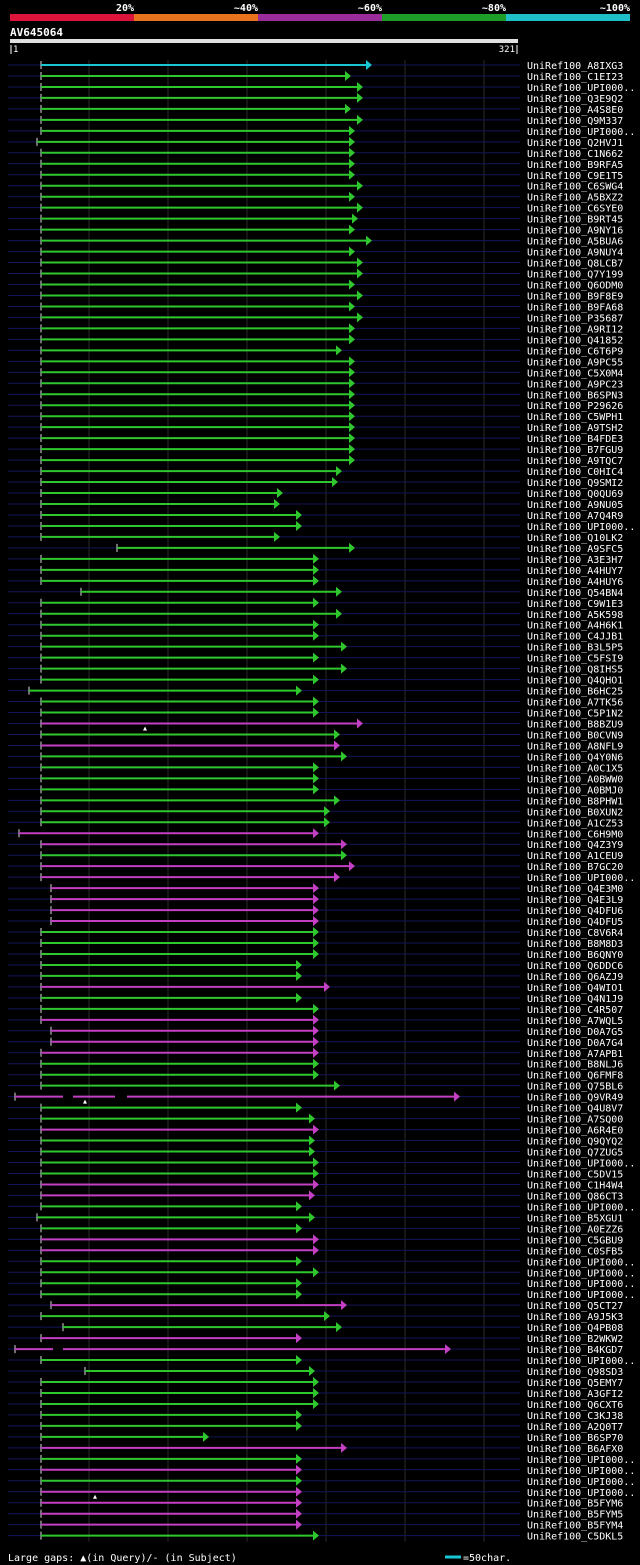 The width and height of the screenshot is (640, 1565). What do you see at coordinates (315, 1393) in the screenshot?
I see `hit-row: UniRef100_A3GFI2` at bounding box center [315, 1393].